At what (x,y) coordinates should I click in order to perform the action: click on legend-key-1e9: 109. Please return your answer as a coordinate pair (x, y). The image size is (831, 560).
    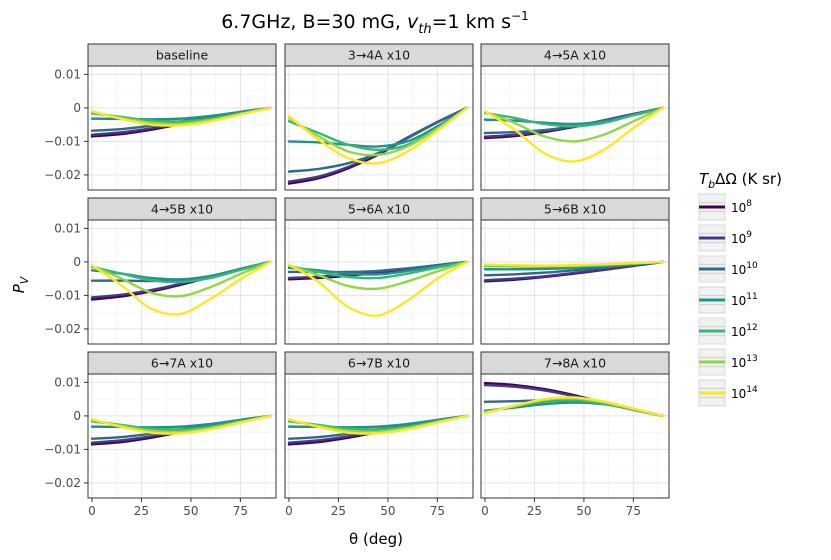
    Looking at the image, I should click on (725, 238).